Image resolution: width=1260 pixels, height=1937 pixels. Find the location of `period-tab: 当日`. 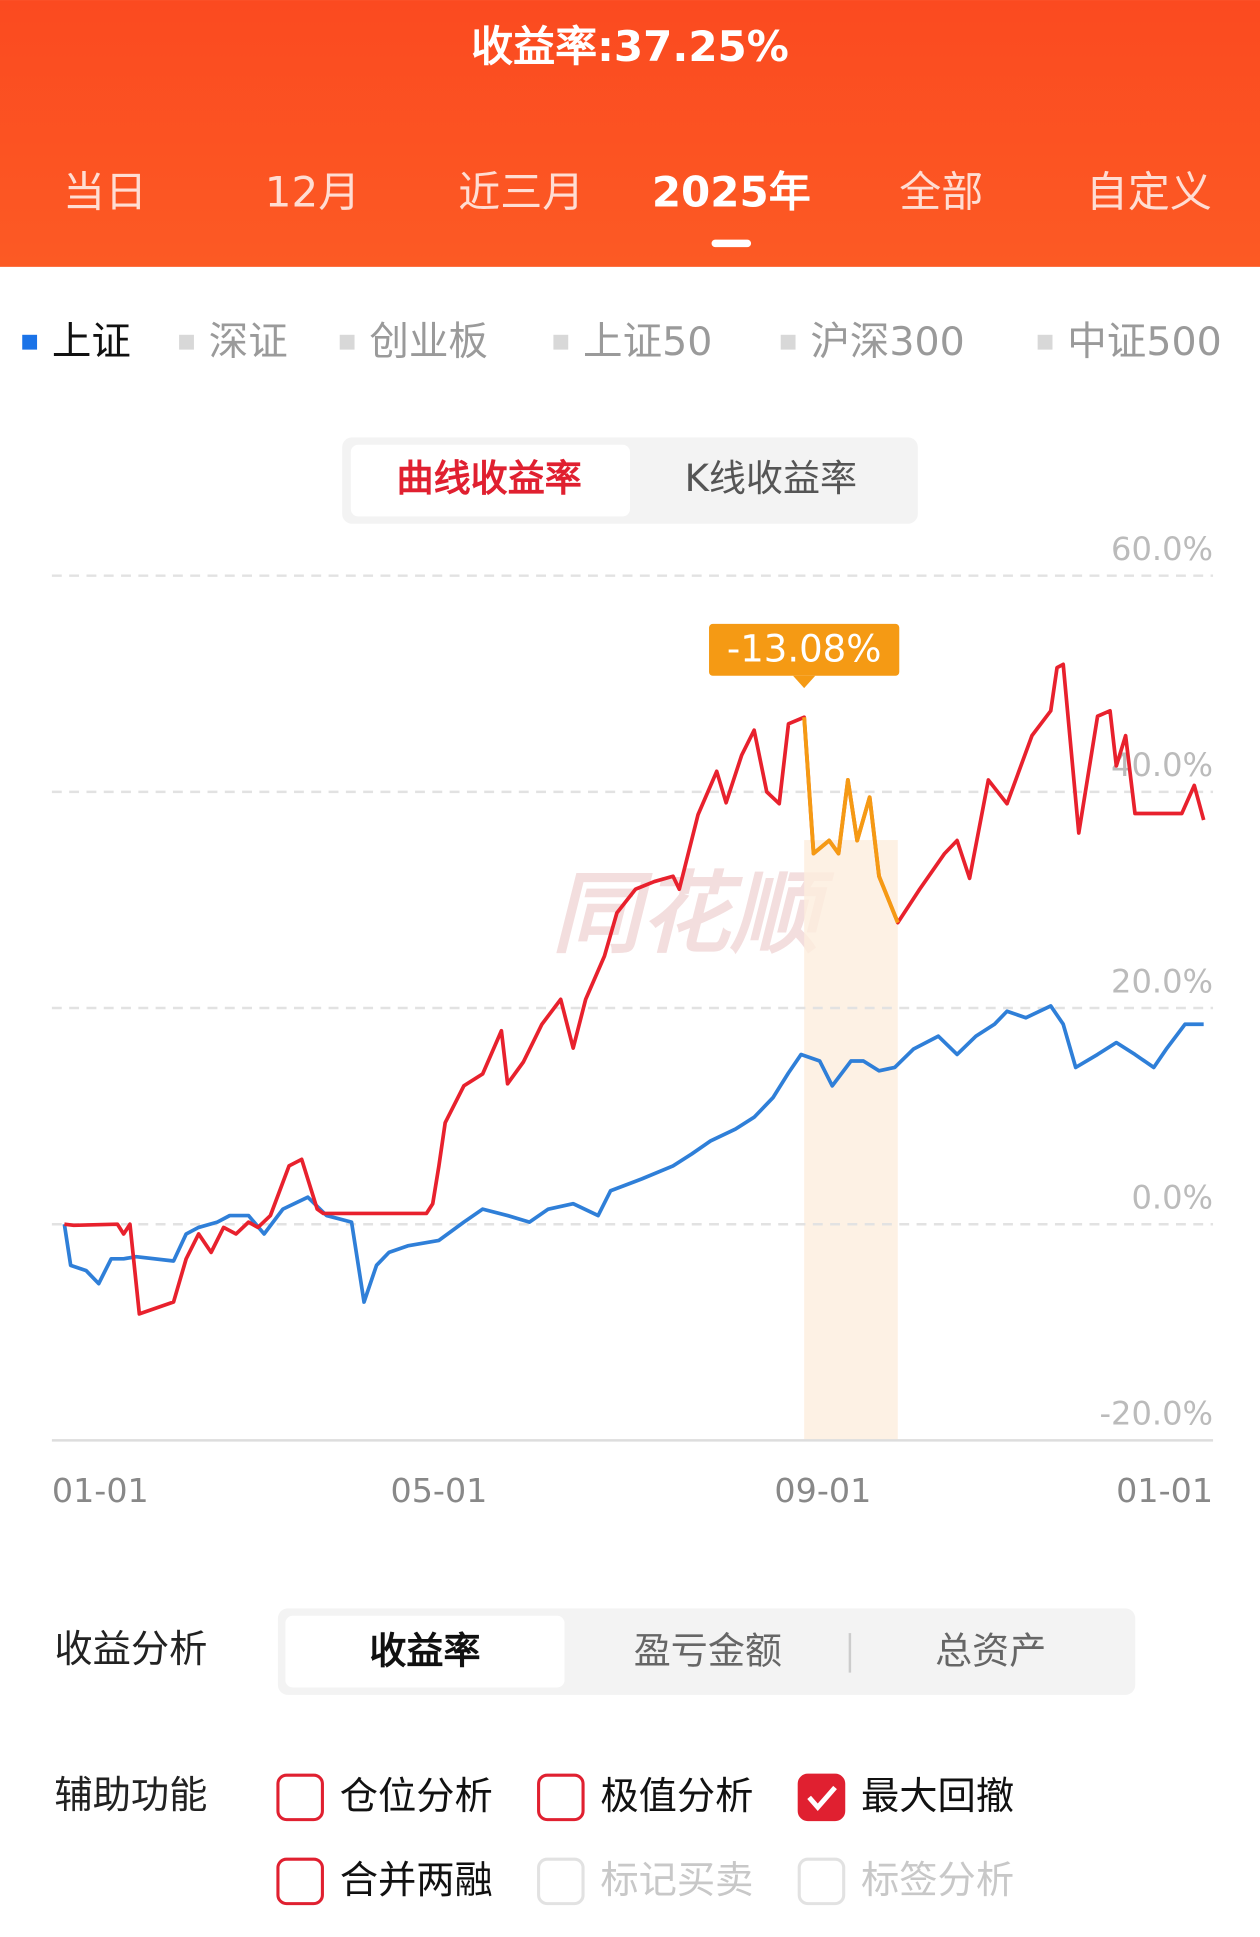

period-tab: 当日 is located at coordinates (105, 192).